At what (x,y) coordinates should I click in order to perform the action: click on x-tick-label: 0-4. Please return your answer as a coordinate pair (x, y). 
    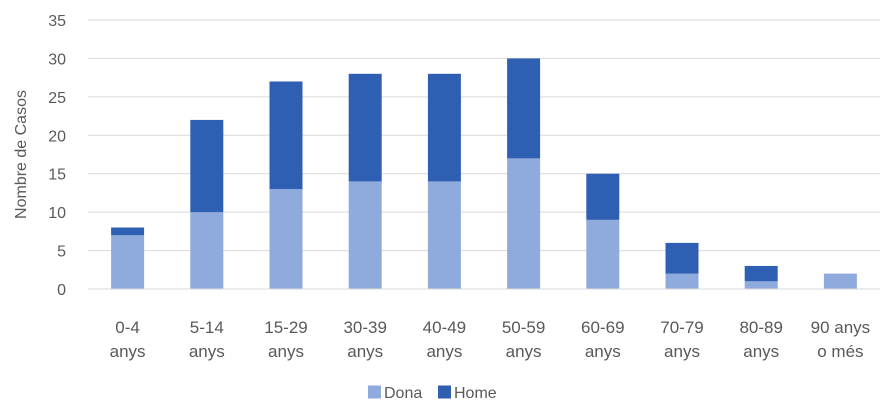
    Looking at the image, I should click on (127, 327).